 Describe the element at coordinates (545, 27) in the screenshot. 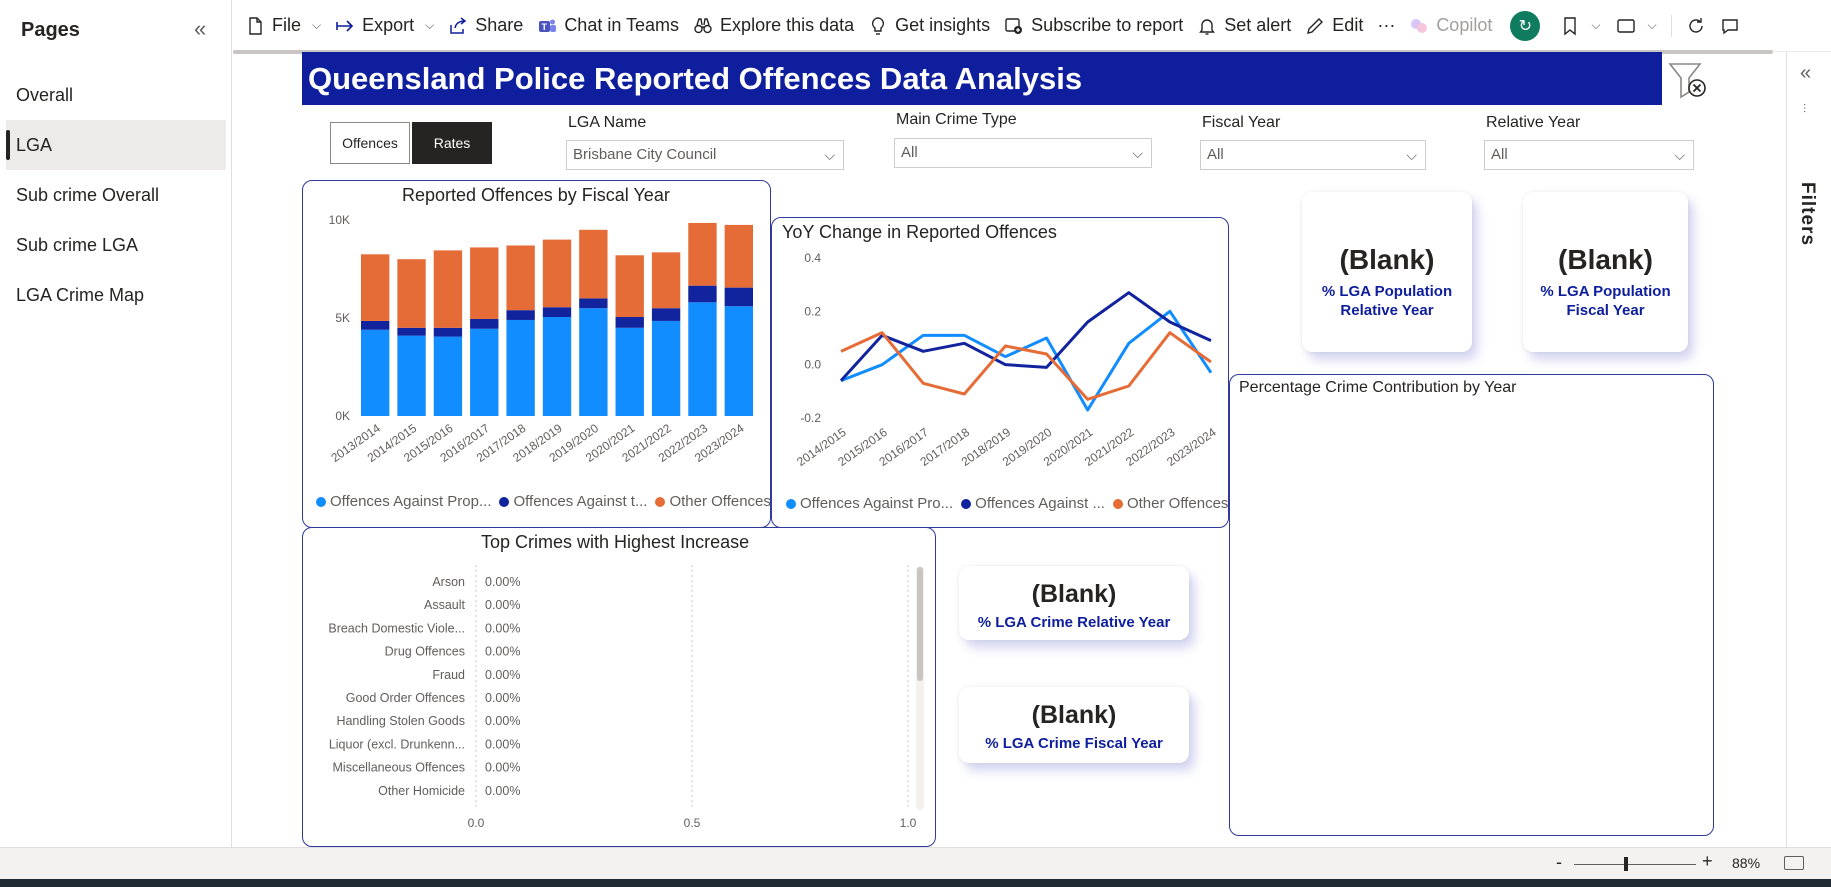

I see `svg-text: T` at that location.